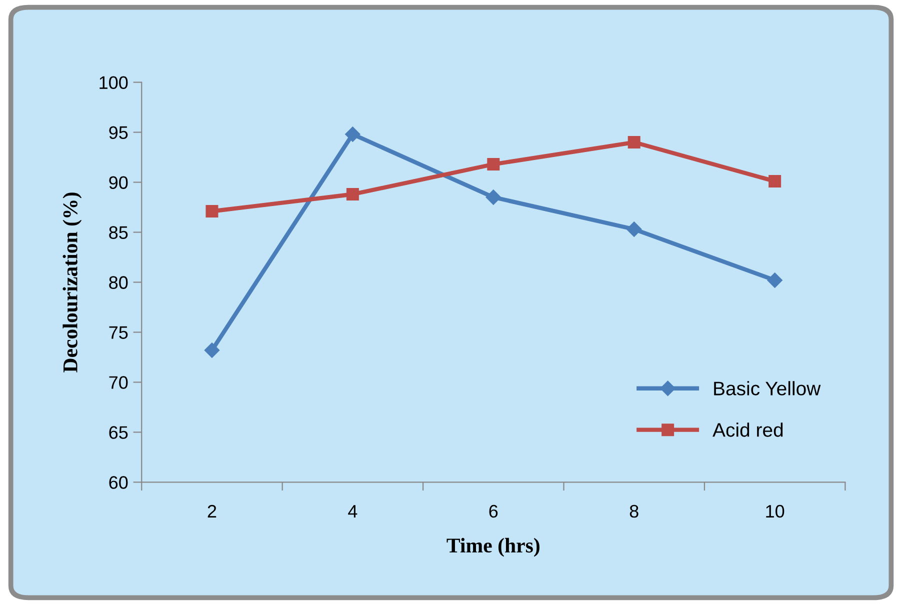 This screenshot has width=902, height=605. Describe the element at coordinates (747, 429) in the screenshot. I see `legend-label: Acid red` at that location.